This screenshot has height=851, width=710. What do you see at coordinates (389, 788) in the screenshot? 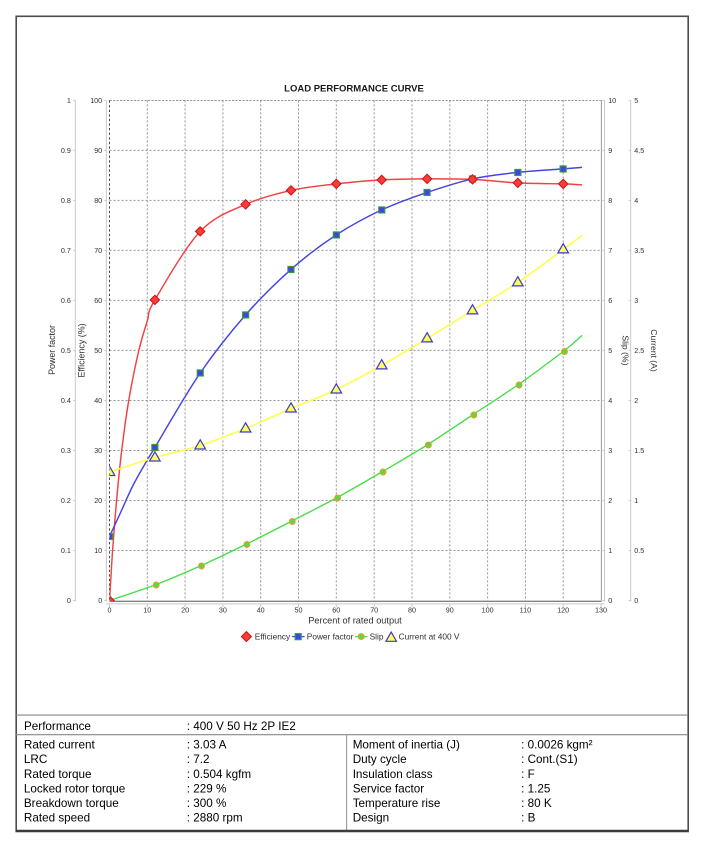
I see `svg-text: Service factor` at bounding box center [389, 788].